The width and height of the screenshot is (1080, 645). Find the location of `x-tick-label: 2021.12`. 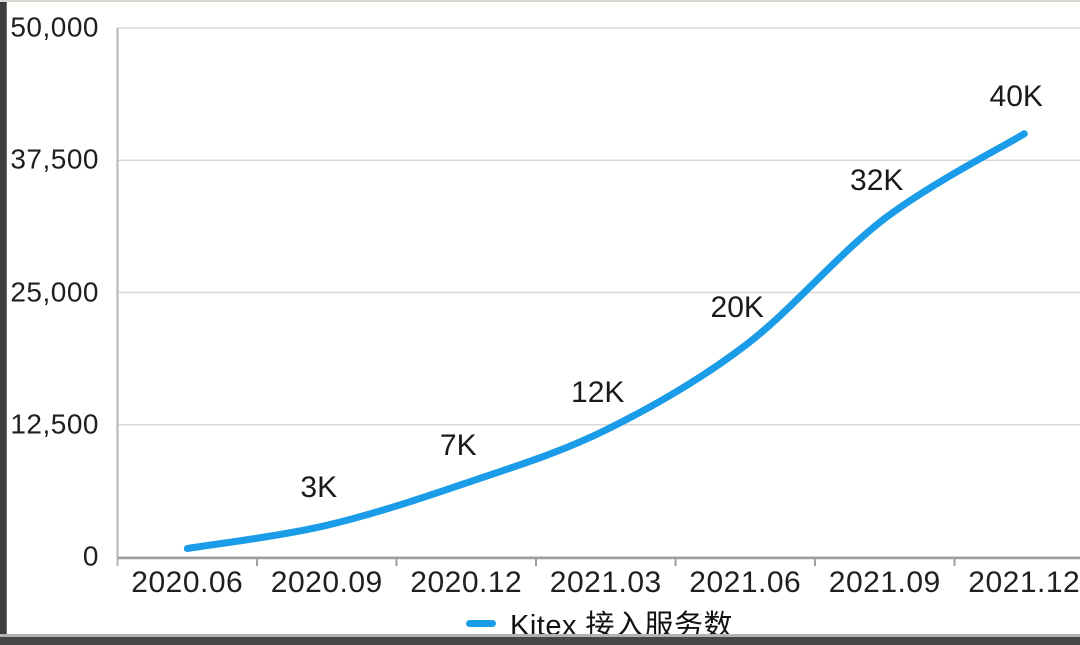

x-tick-label: 2021.12 is located at coordinates (1024, 582).